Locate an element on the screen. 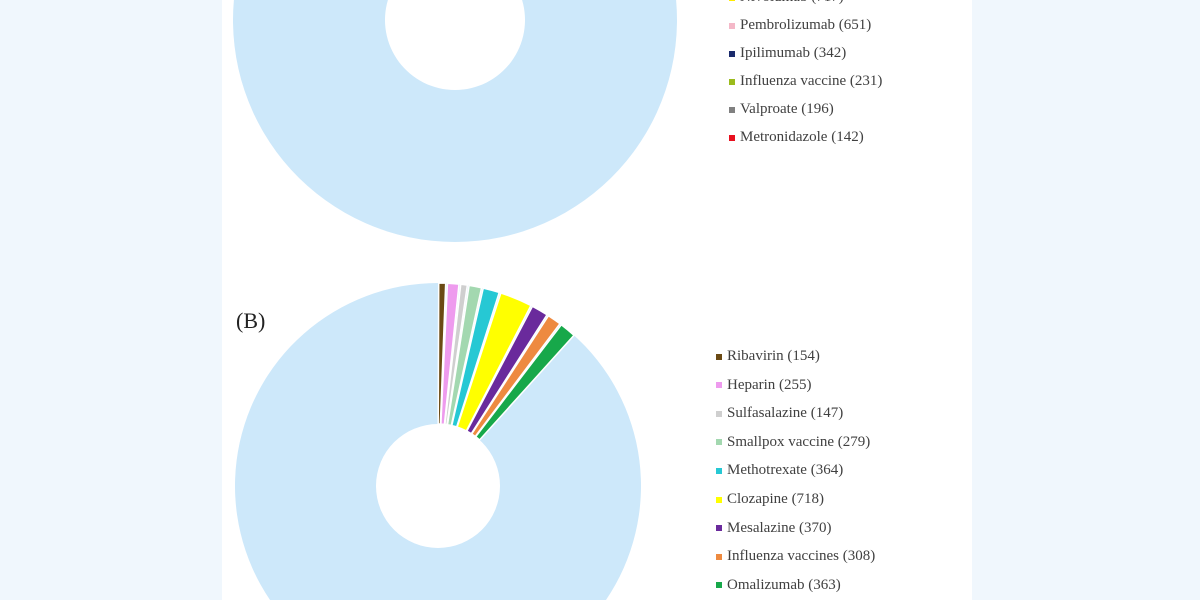 The width and height of the screenshot is (1200, 600). legend-label: Sulfasalazine (147) is located at coordinates (785, 413).